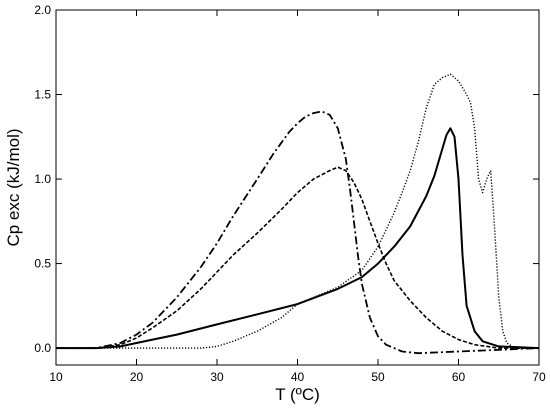  Describe the element at coordinates (56, 377) in the screenshot. I see `x-tick-label: 10` at that location.